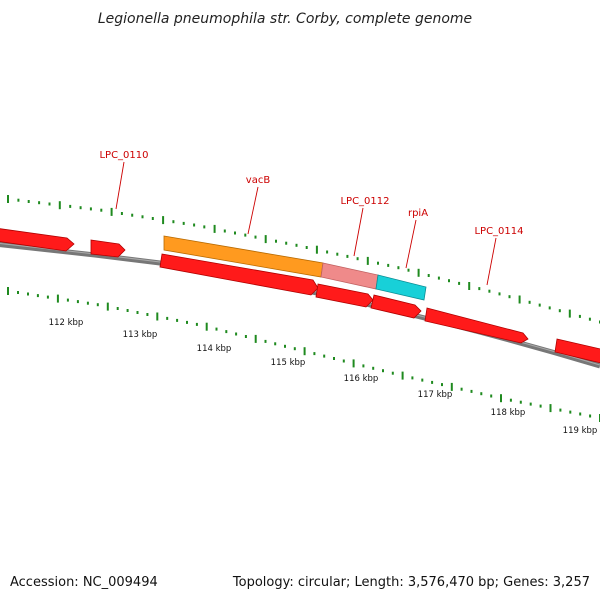 The width and height of the screenshot is (600, 600). I want to click on kbp-label-115: 115 kbp, so click(288, 363).